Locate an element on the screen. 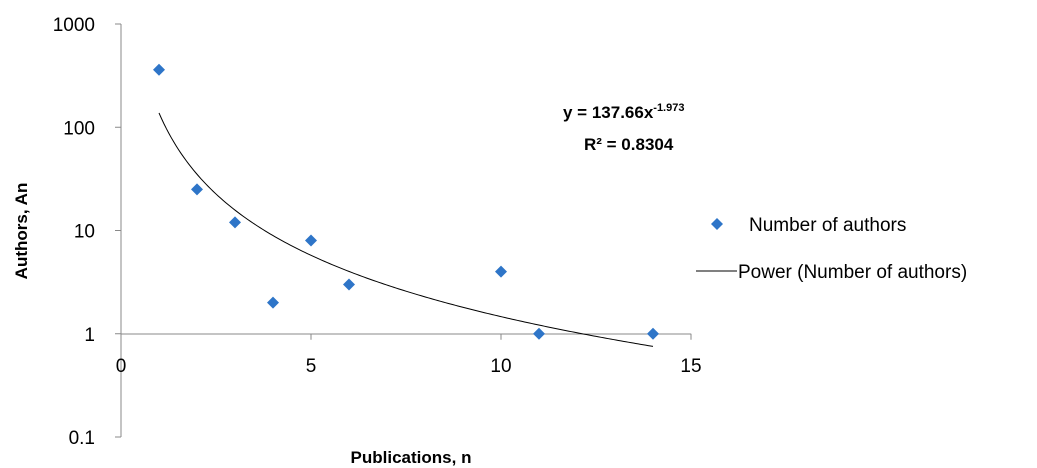 Image resolution: width=1037 pixels, height=468 pixels. y-tick-label: 10 is located at coordinates (84, 232).